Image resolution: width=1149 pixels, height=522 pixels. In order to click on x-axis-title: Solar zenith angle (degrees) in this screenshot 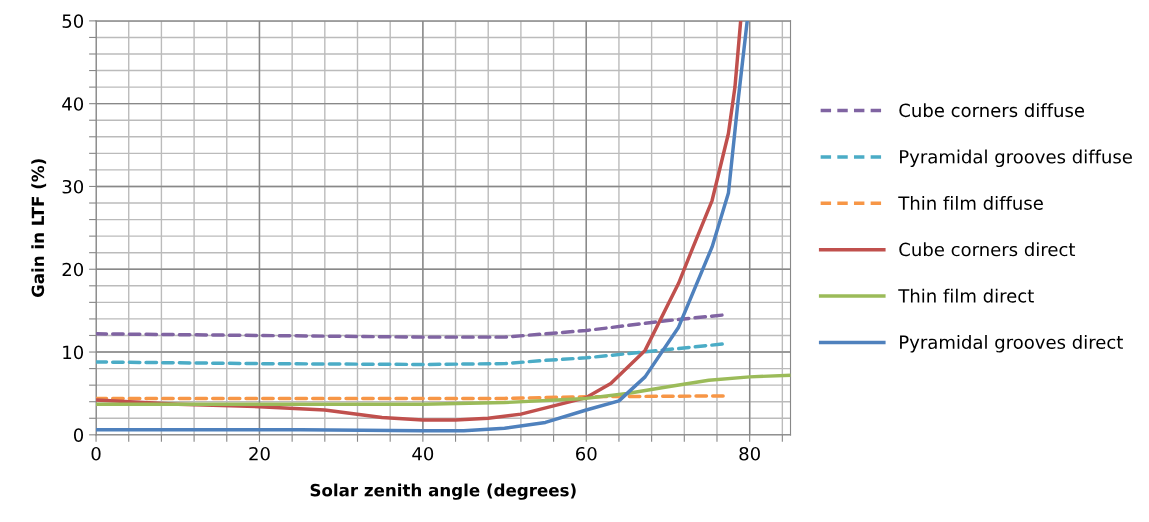, I will do `click(443, 491)`.